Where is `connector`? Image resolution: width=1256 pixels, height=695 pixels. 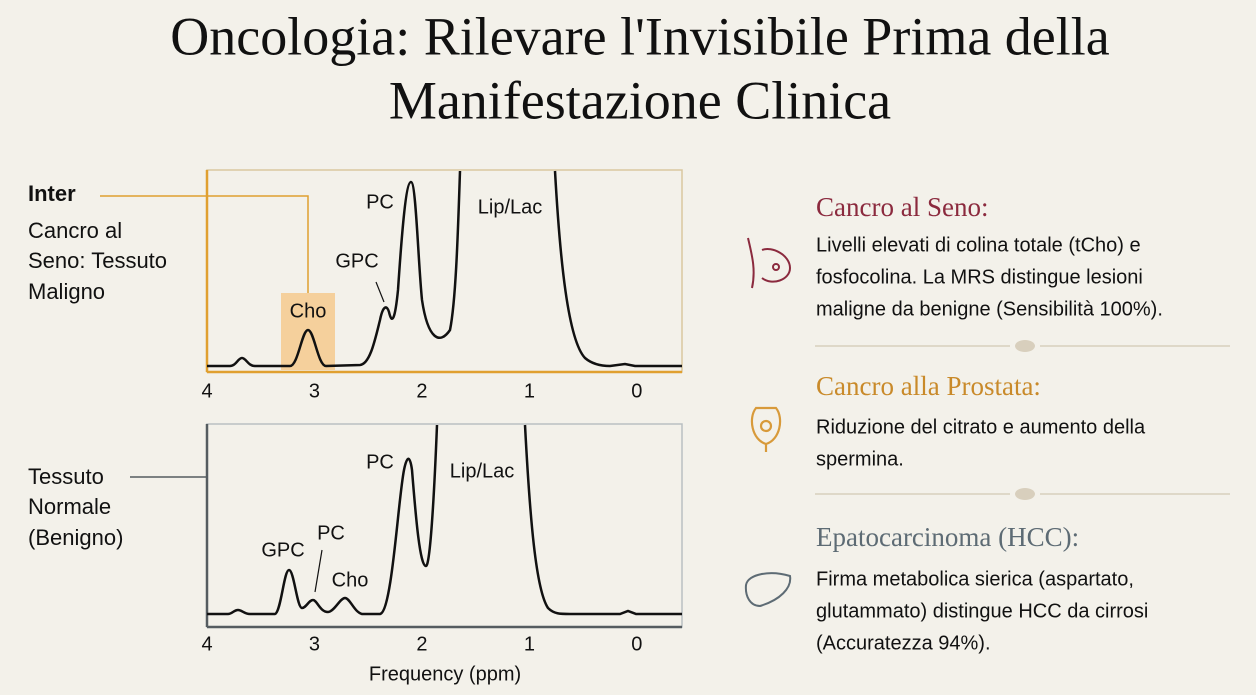
connector is located at coordinates (204, 244).